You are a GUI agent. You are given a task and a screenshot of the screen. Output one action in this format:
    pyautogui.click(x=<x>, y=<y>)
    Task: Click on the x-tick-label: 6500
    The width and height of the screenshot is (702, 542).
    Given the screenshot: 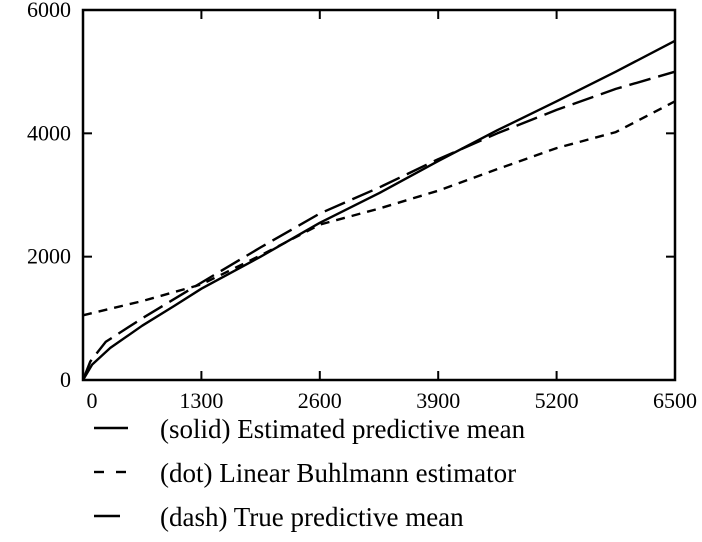 What is the action you would take?
    pyautogui.click(x=675, y=400)
    